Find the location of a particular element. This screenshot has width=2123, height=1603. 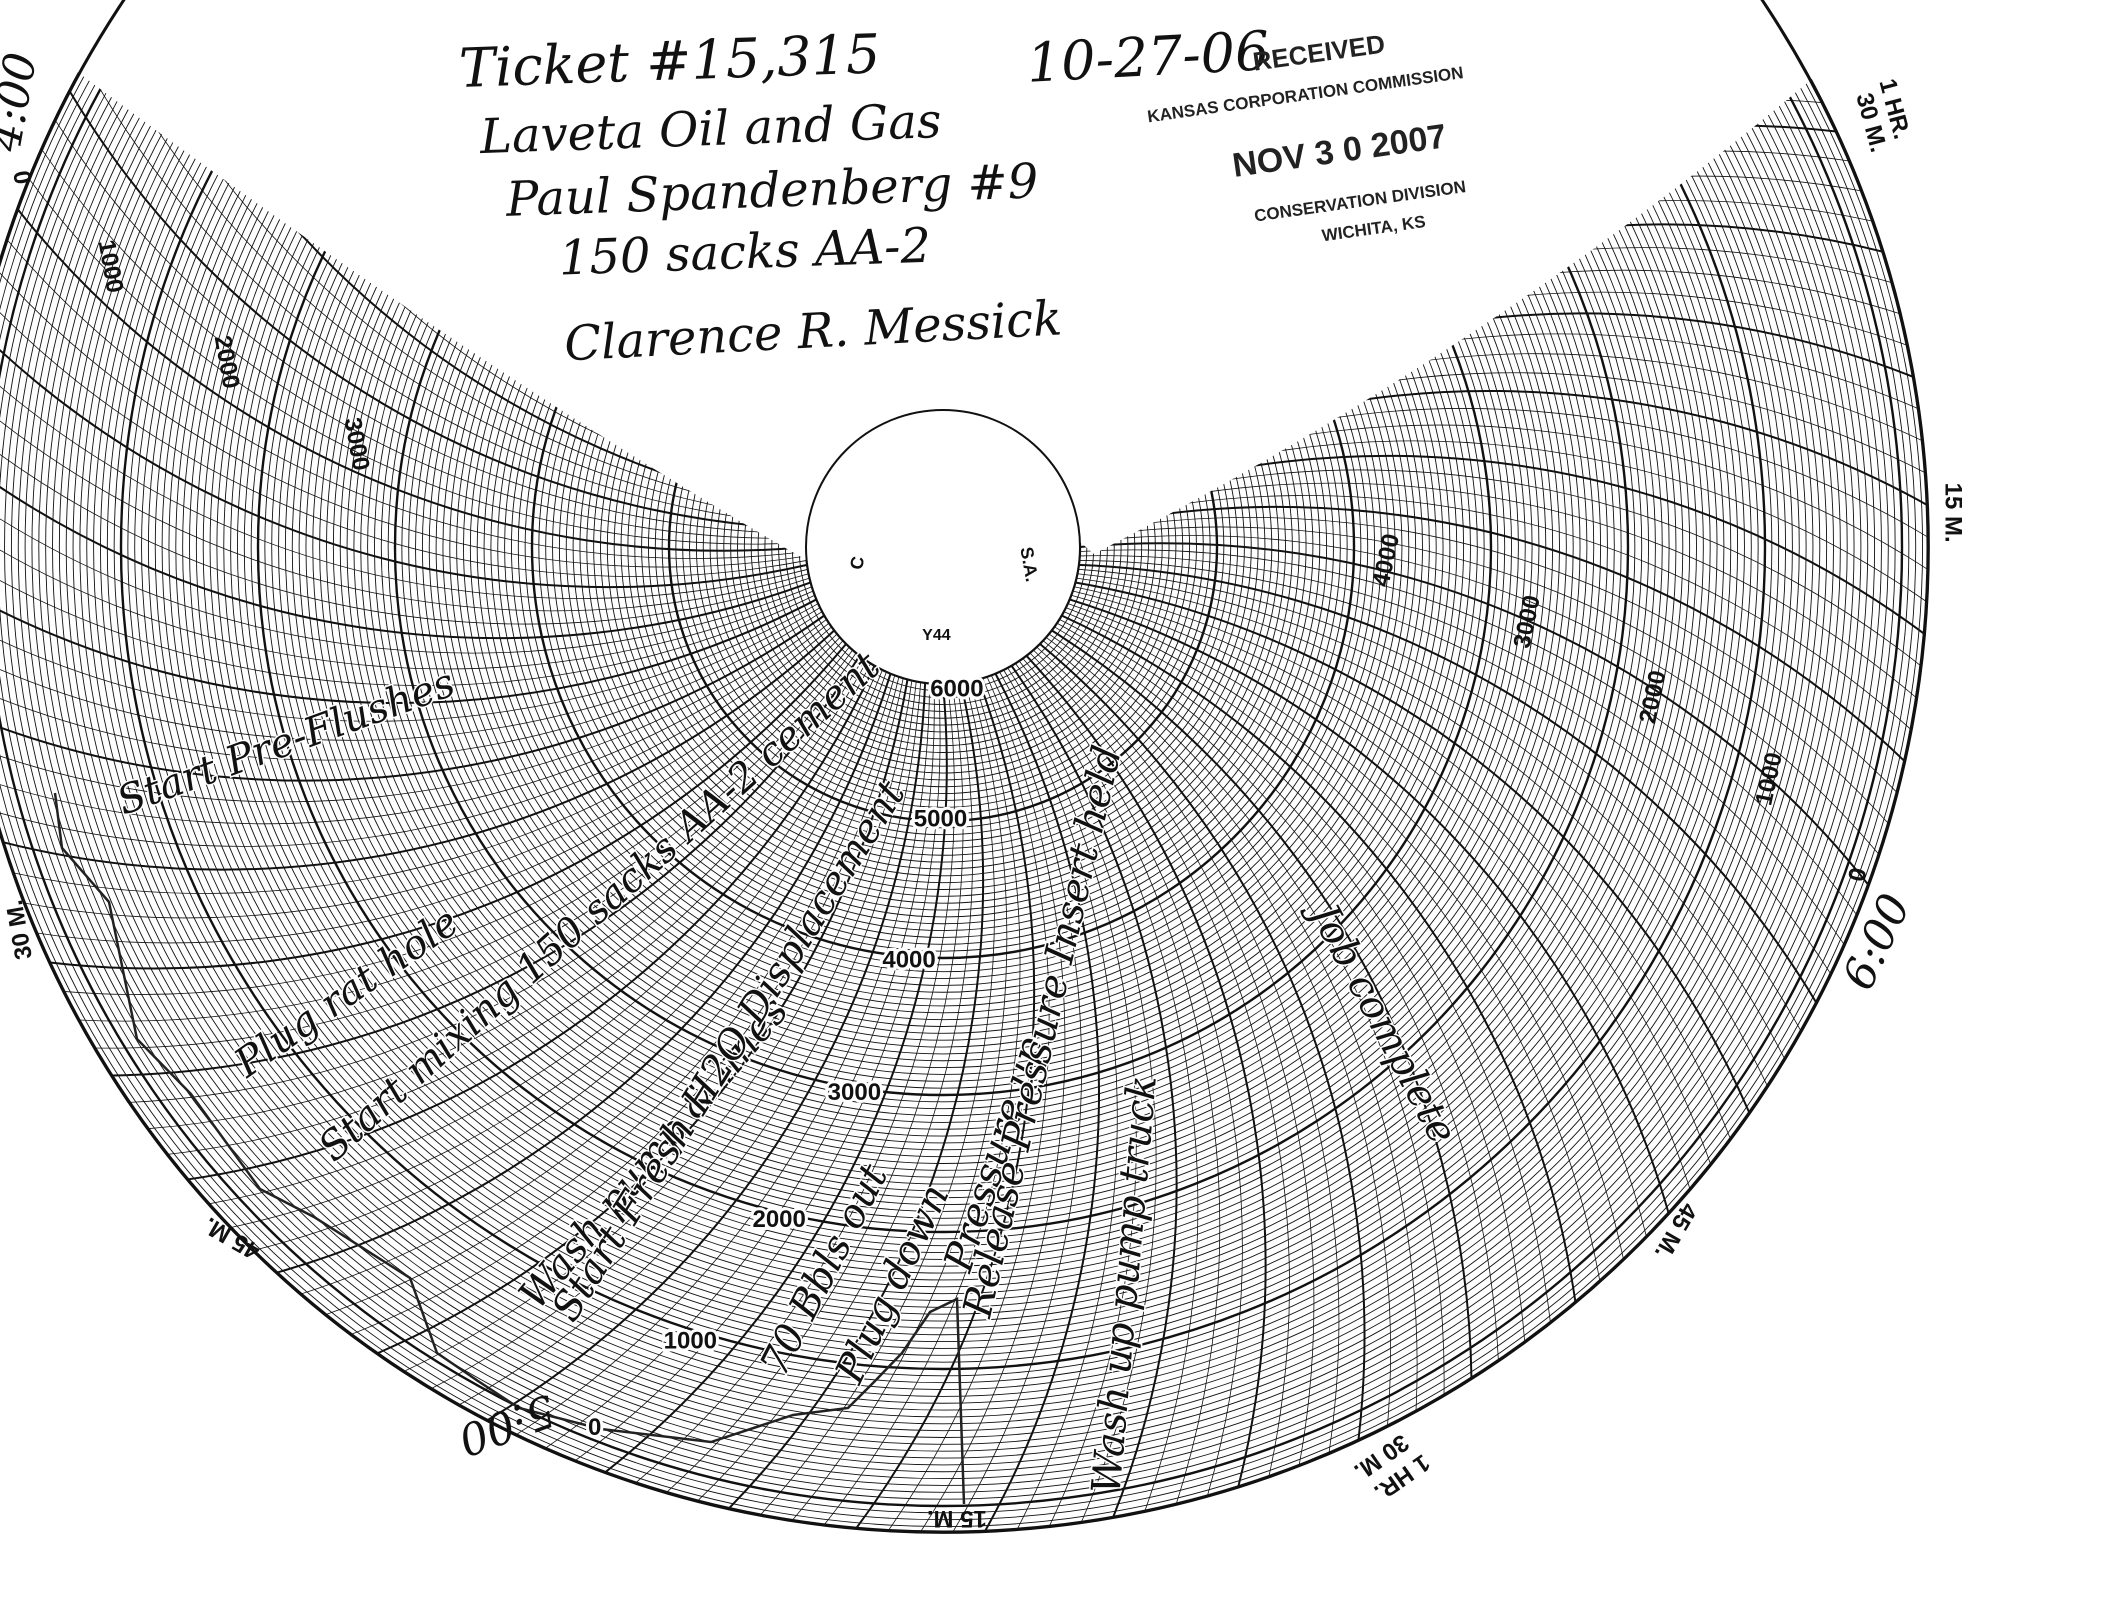

ring-label: 0 is located at coordinates (21, 178).